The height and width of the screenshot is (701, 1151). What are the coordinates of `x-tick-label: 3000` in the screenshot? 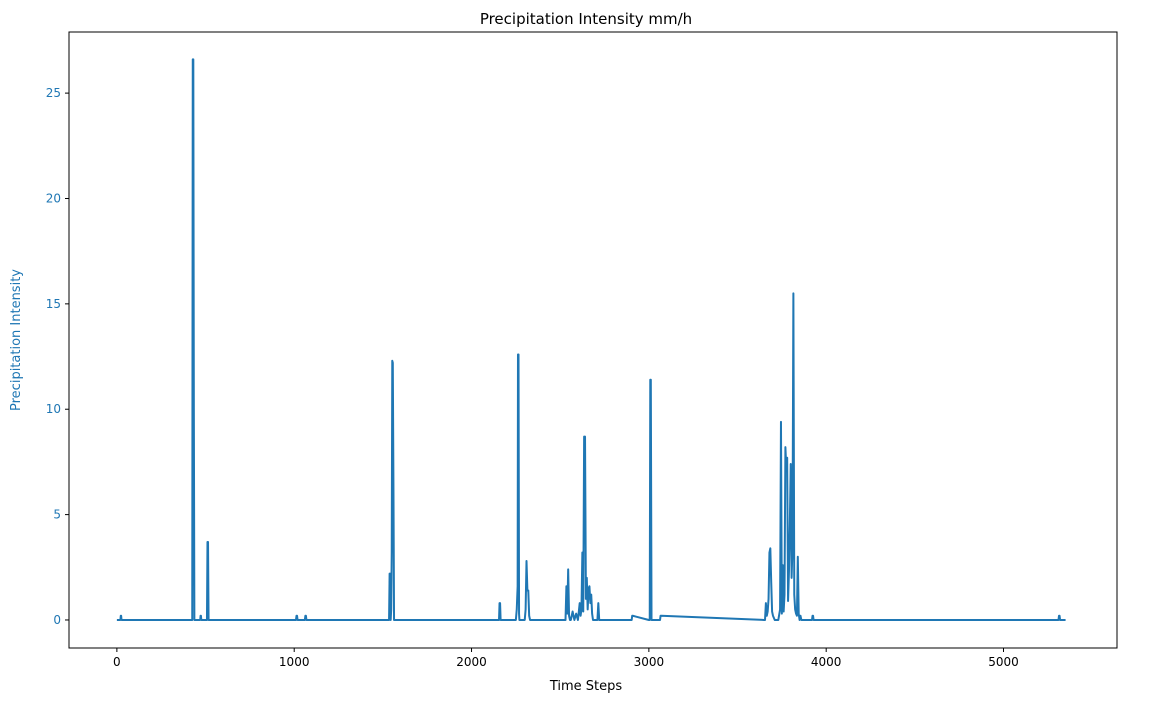 It's located at (649, 662).